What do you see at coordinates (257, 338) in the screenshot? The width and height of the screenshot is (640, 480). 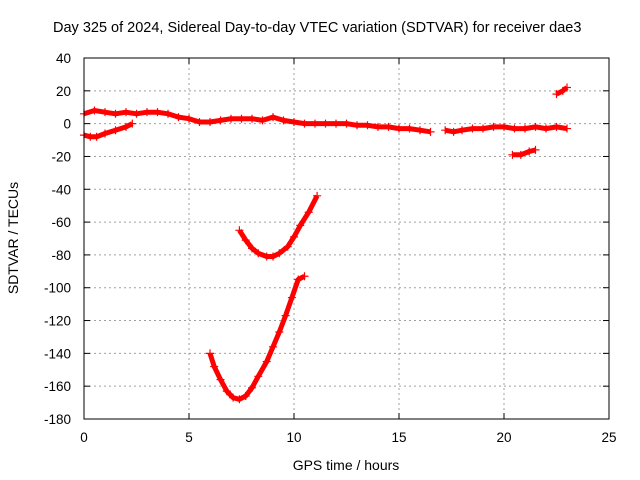 I see `series-arc-low` at bounding box center [257, 338].